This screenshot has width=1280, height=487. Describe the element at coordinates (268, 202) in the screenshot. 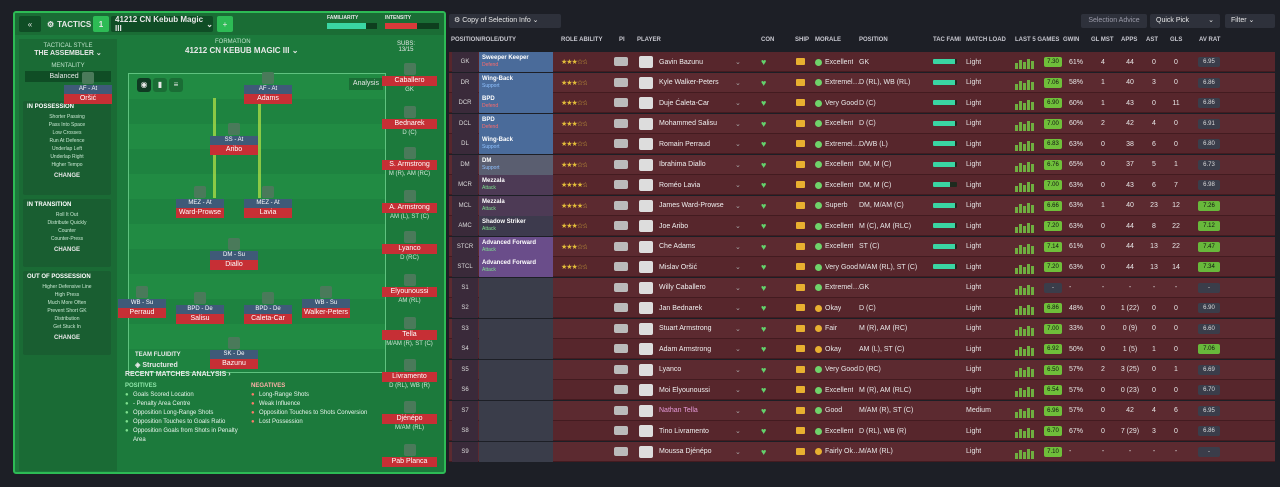

I see `pitch-player: MEZ - At Lavia` at that location.